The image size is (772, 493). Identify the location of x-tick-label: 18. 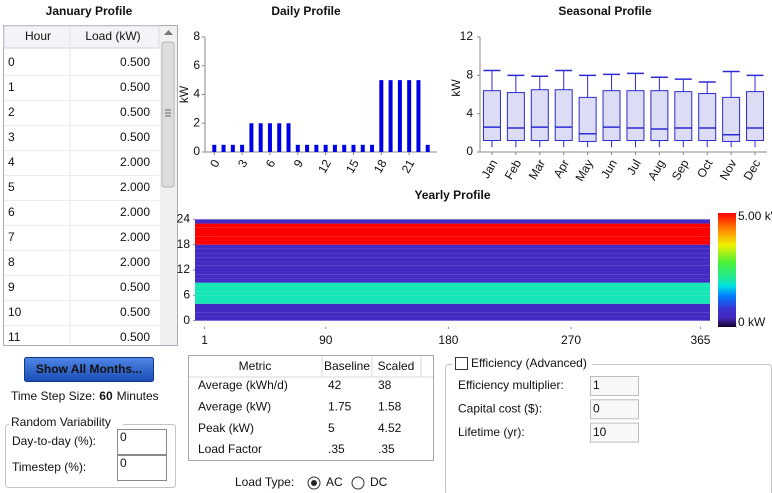
(380, 166).